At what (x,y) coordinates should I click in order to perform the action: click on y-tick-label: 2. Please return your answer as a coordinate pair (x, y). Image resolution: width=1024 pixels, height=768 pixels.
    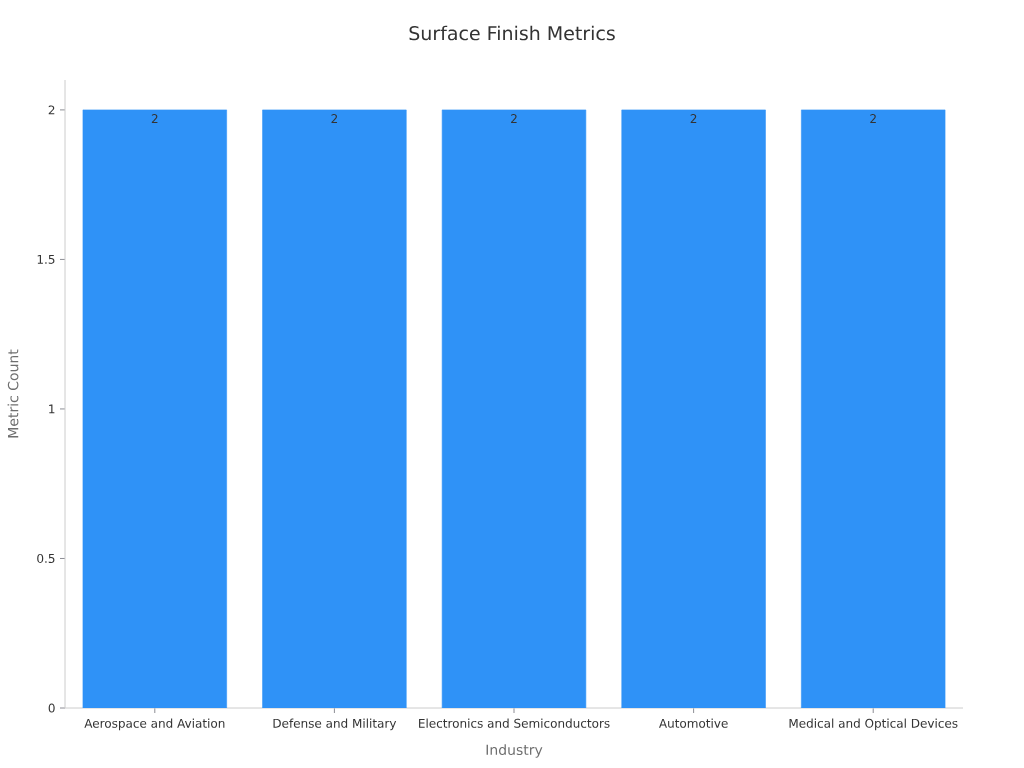
    Looking at the image, I should click on (51, 110).